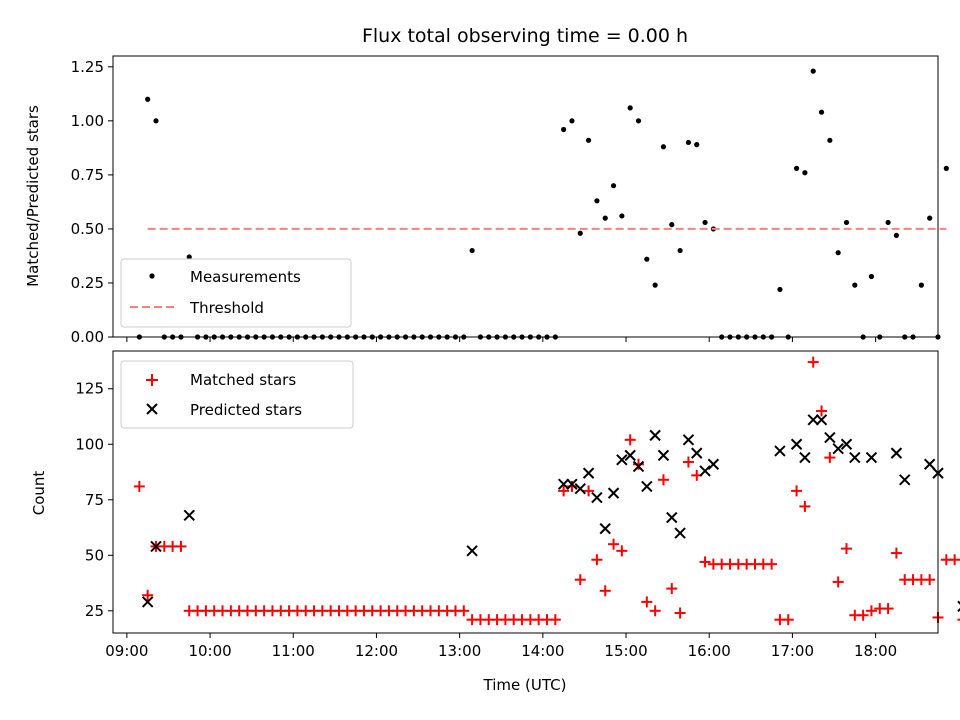 The width and height of the screenshot is (960, 720). I want to click on ratio-x-ticks, so click(501, 339).